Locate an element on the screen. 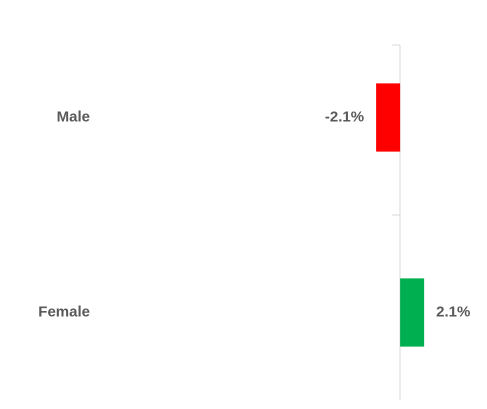 The image size is (487, 409). data-label: -2.1% is located at coordinates (344, 116).